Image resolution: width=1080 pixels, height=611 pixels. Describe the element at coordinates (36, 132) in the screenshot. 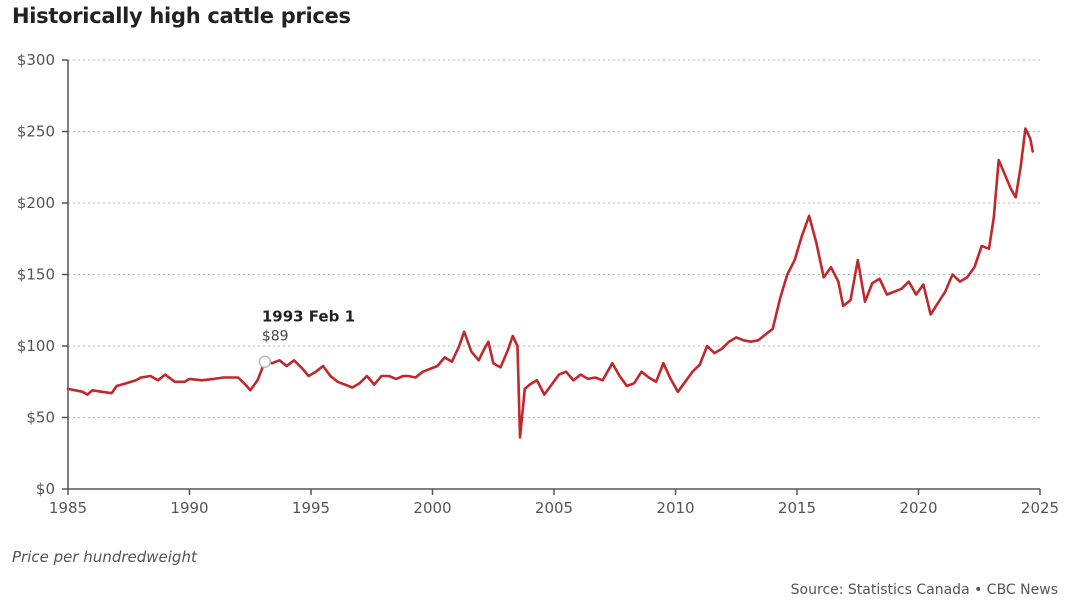

I see `y-tick-label: $250` at that location.